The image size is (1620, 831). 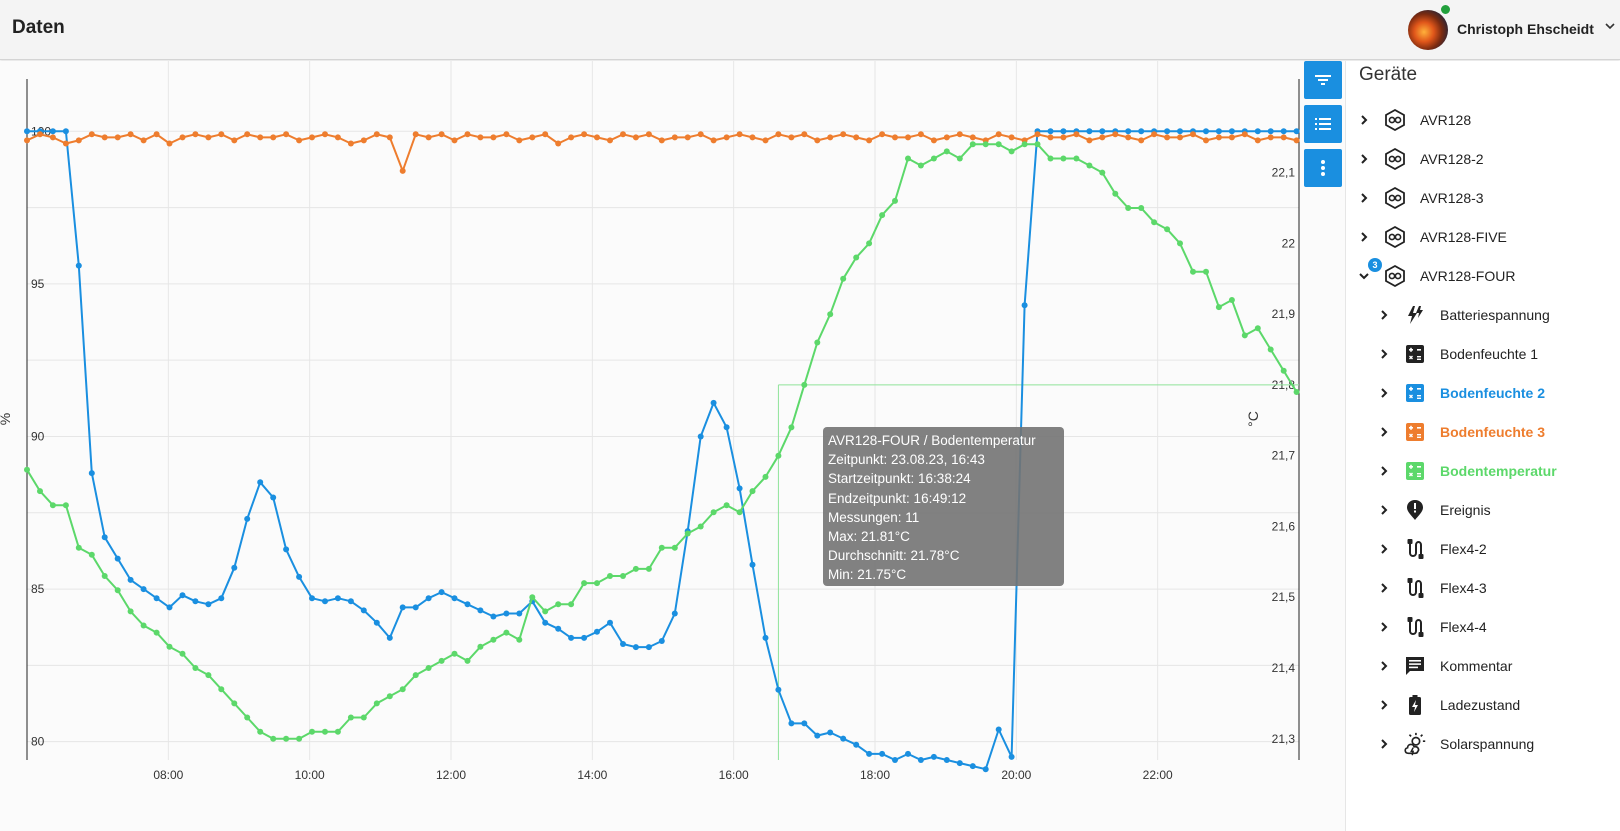 What do you see at coordinates (1525, 29) in the screenshot?
I see `user-name: Christoph Ehscheidt` at bounding box center [1525, 29].